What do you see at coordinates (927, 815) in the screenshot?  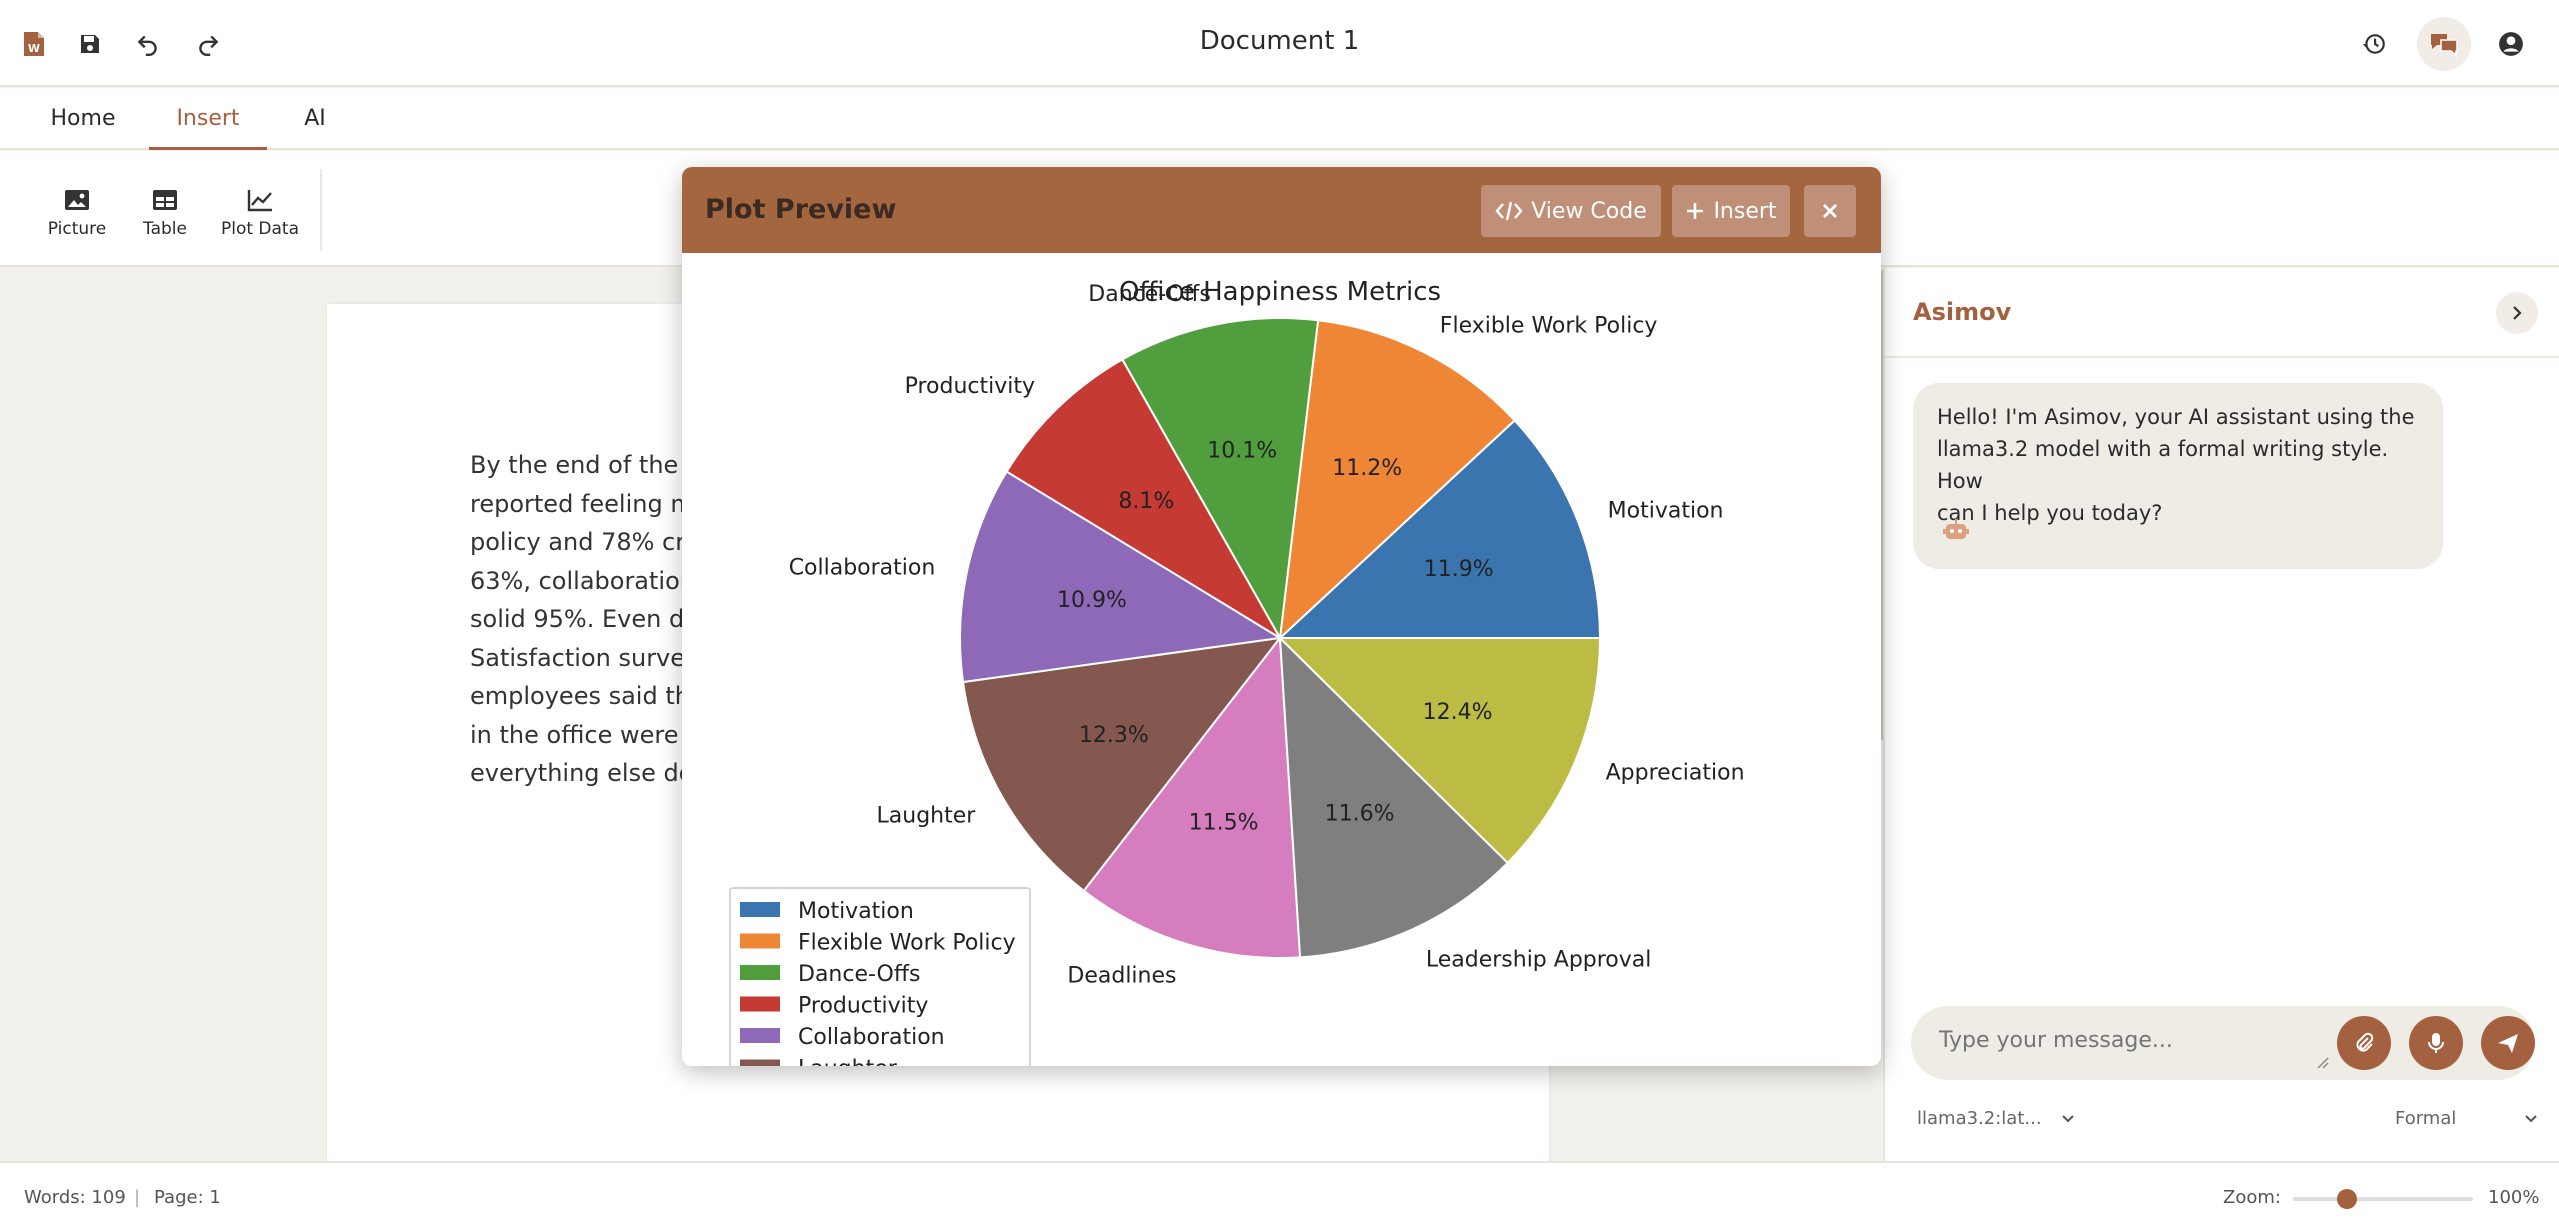 I see `slice-category-label: Laughter` at bounding box center [927, 815].